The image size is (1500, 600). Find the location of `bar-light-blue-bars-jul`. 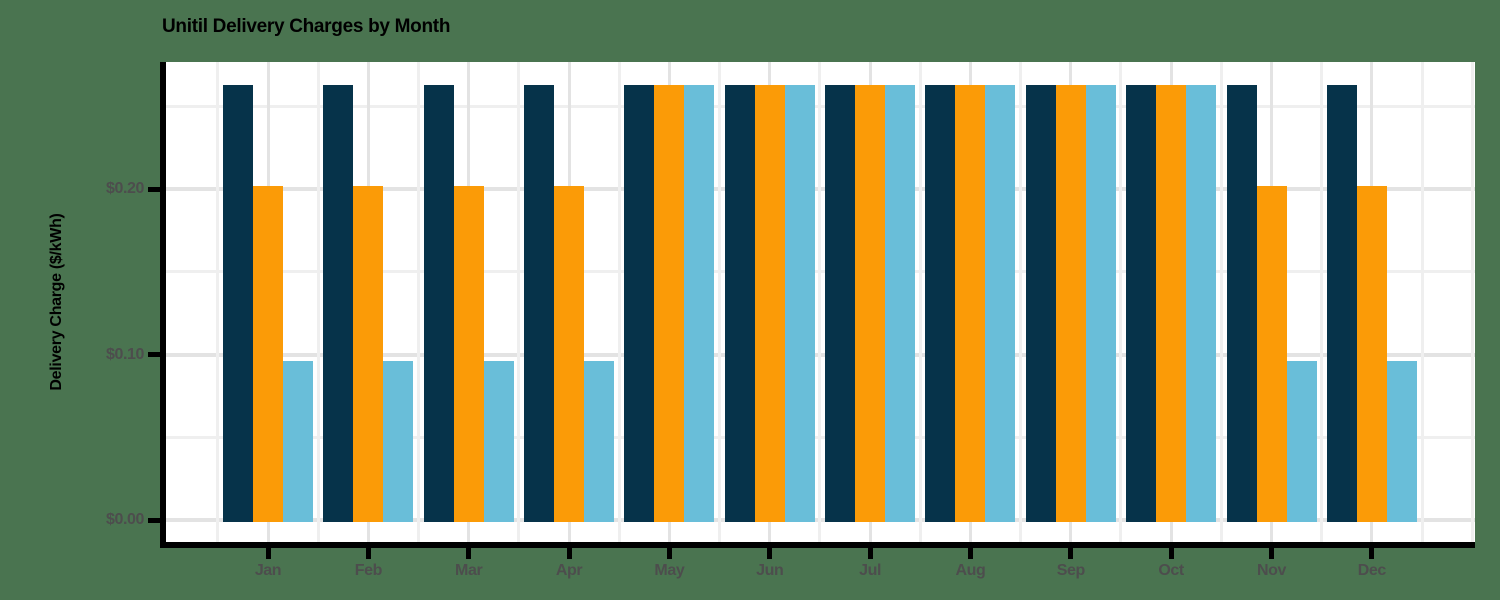

bar-light-blue-bars-jul is located at coordinates (900, 303).